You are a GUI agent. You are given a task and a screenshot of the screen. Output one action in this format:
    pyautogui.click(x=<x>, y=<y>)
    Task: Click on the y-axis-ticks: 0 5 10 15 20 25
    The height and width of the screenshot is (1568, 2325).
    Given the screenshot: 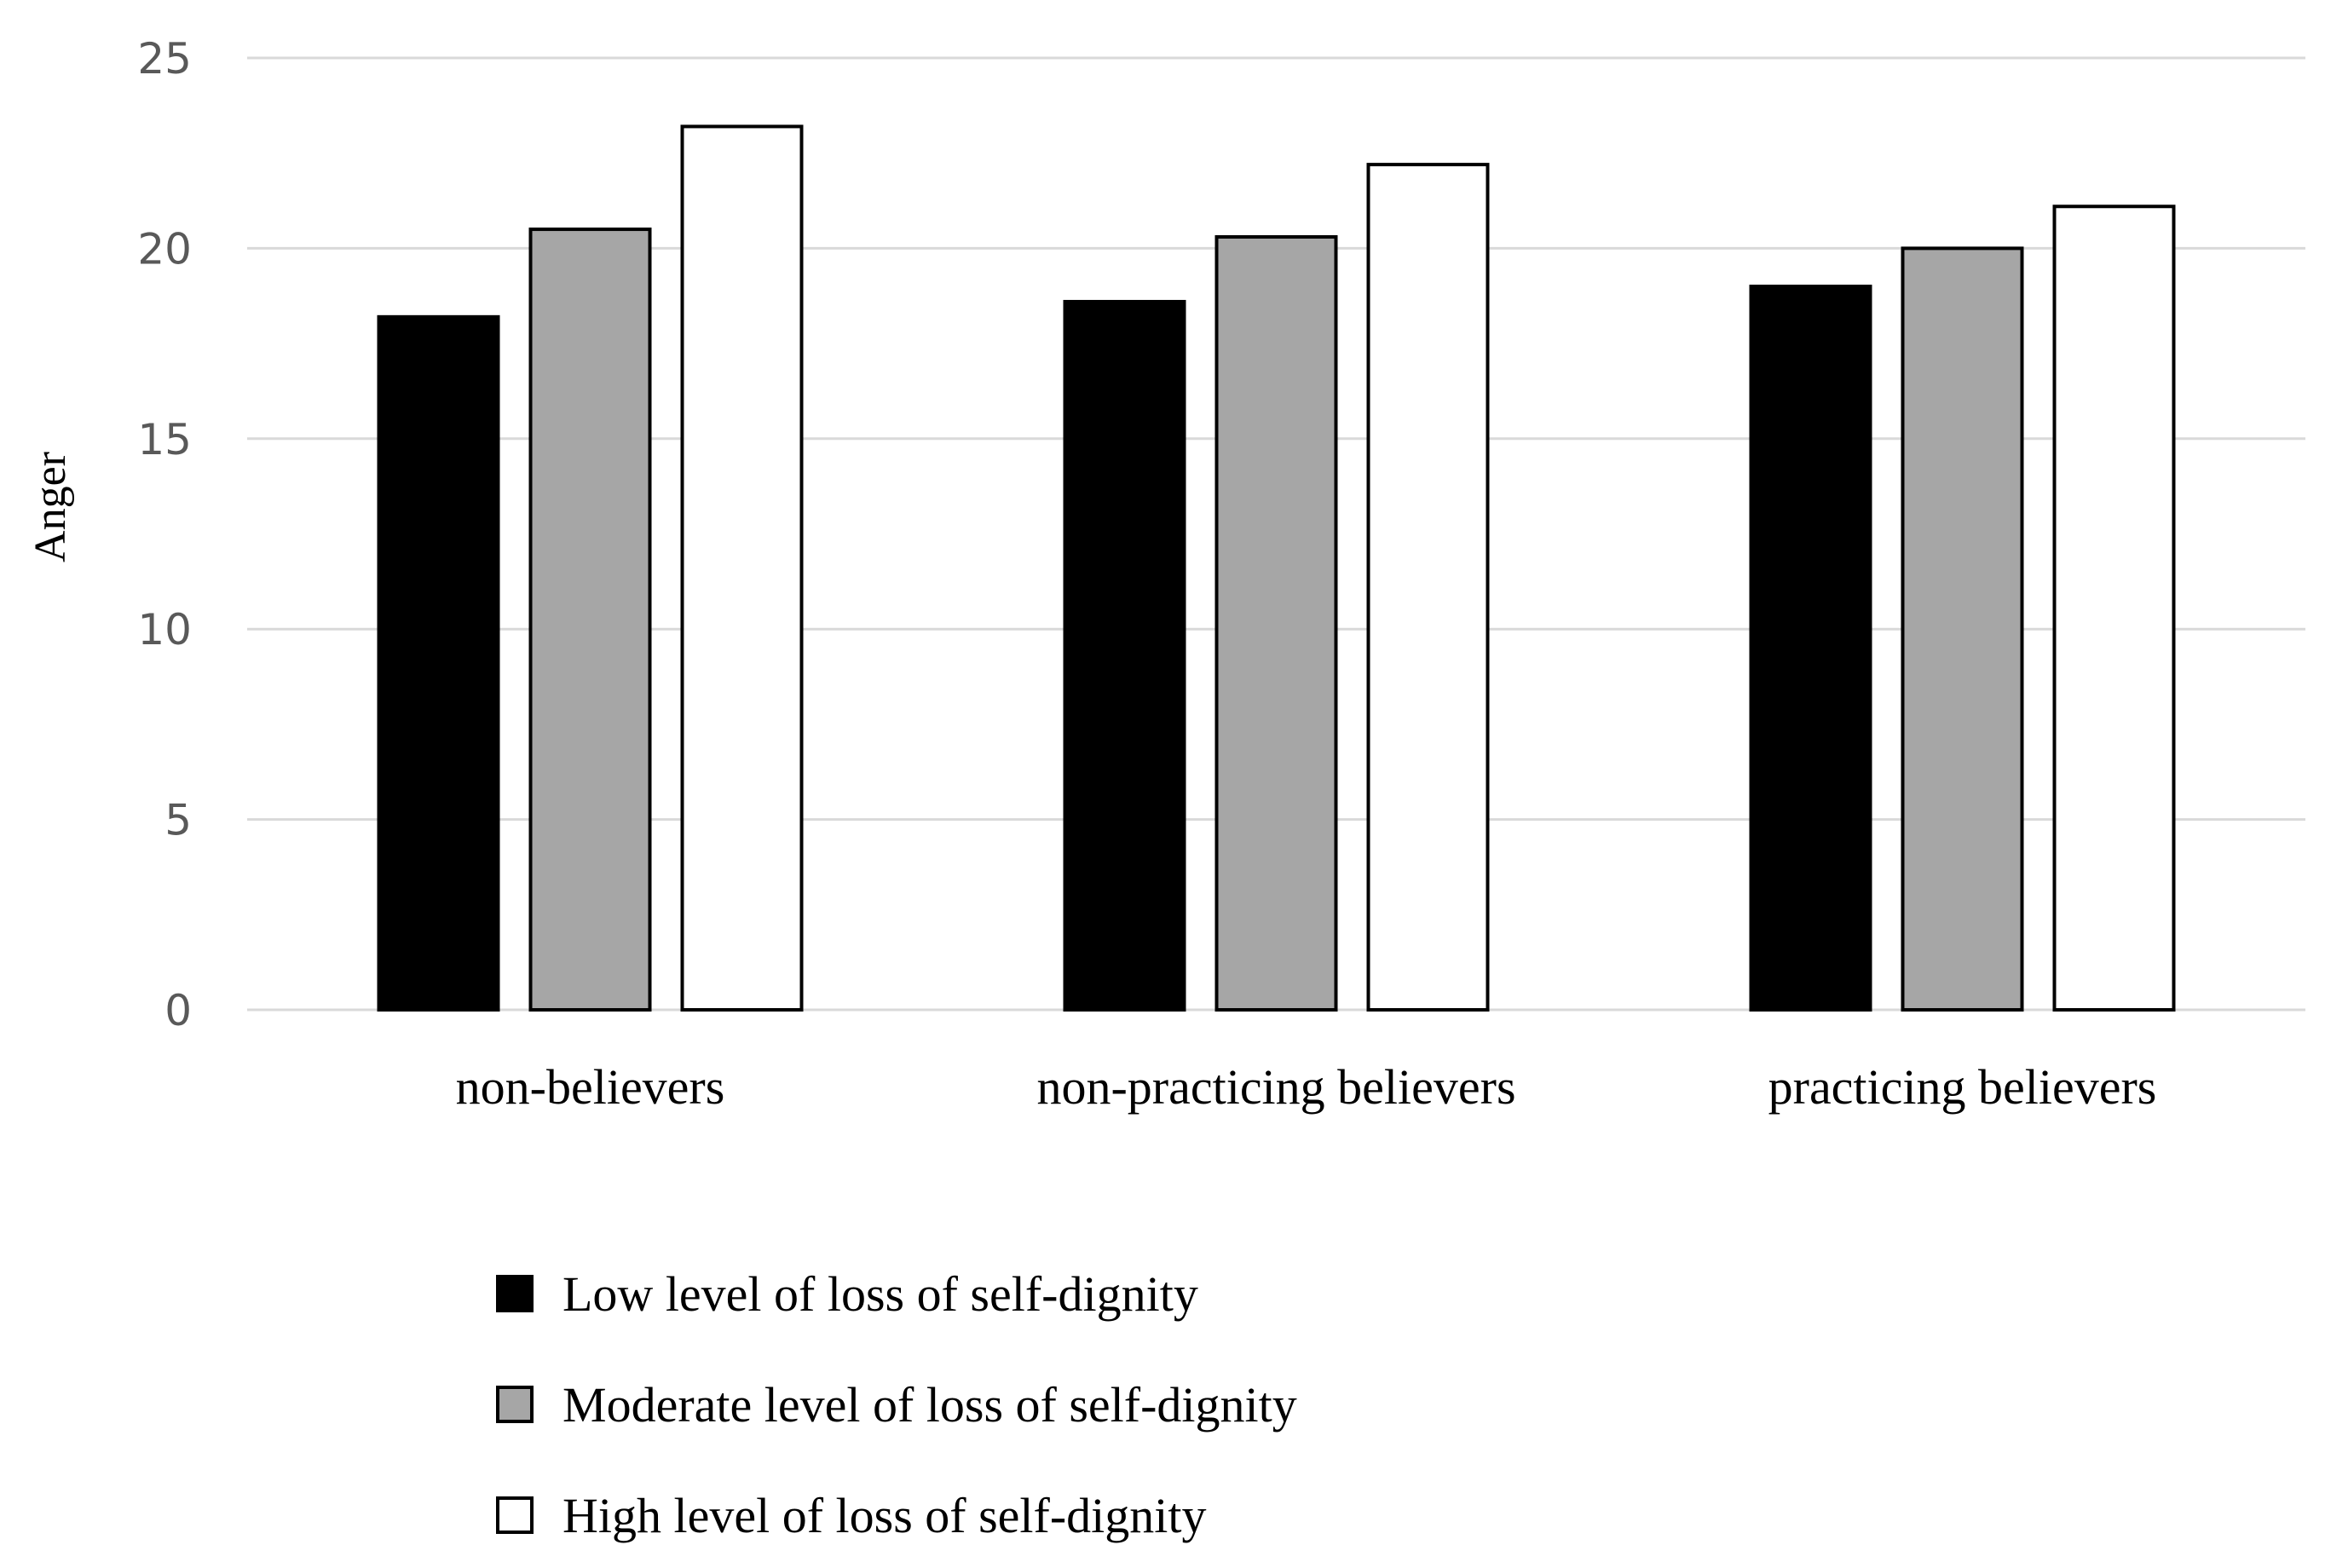 What is the action you would take?
    pyautogui.click(x=164, y=534)
    